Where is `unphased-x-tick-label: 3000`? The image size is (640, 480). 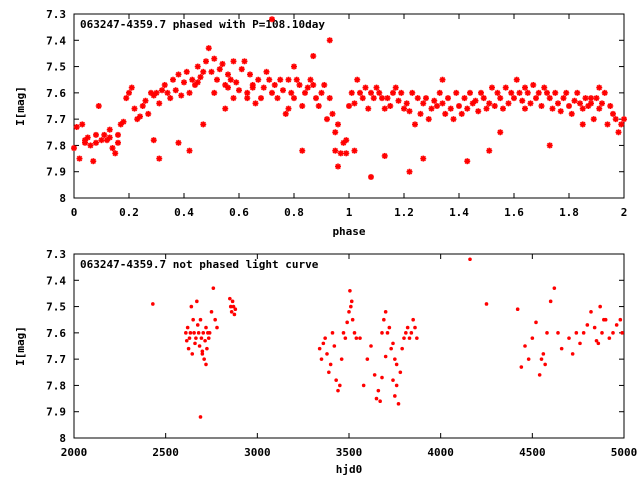
unphased-x-tick-label: 3000 is located at coordinates (257, 452).